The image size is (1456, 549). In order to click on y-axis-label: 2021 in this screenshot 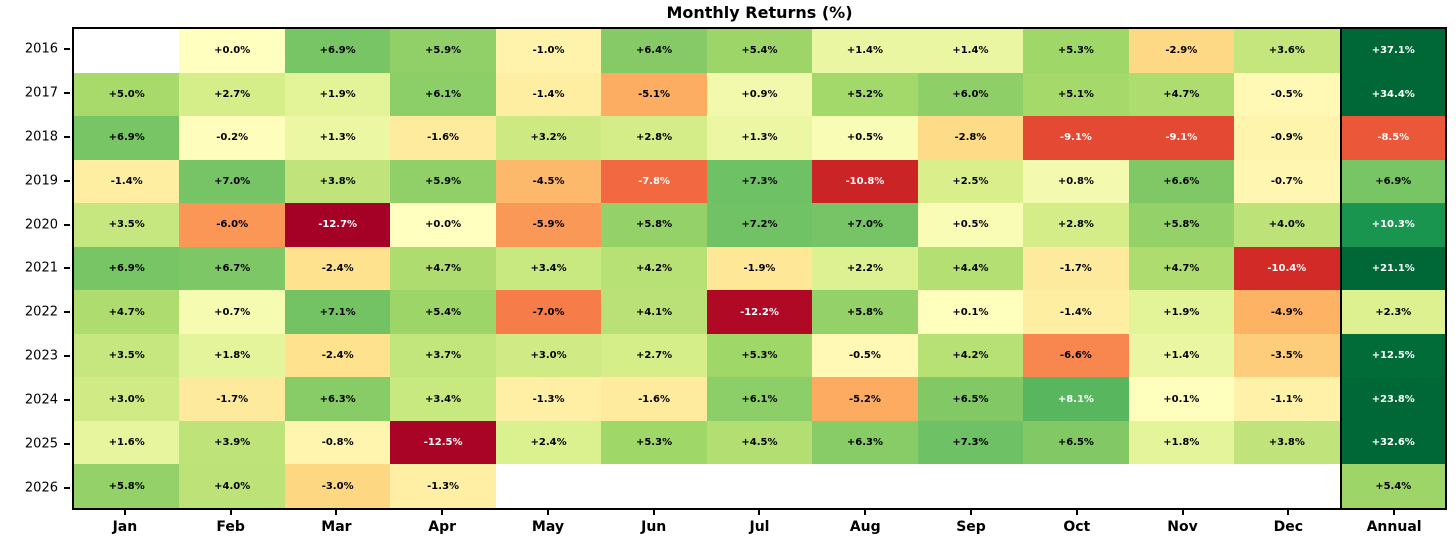, I will do `click(41, 268)`.